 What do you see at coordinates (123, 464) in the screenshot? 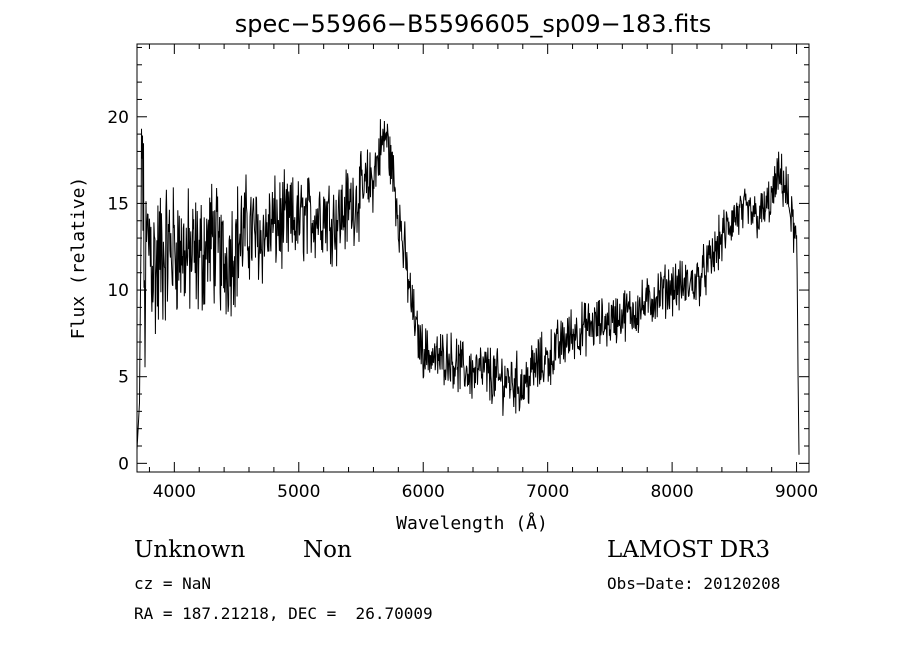
I see `y-tick-label: 0` at bounding box center [123, 464].